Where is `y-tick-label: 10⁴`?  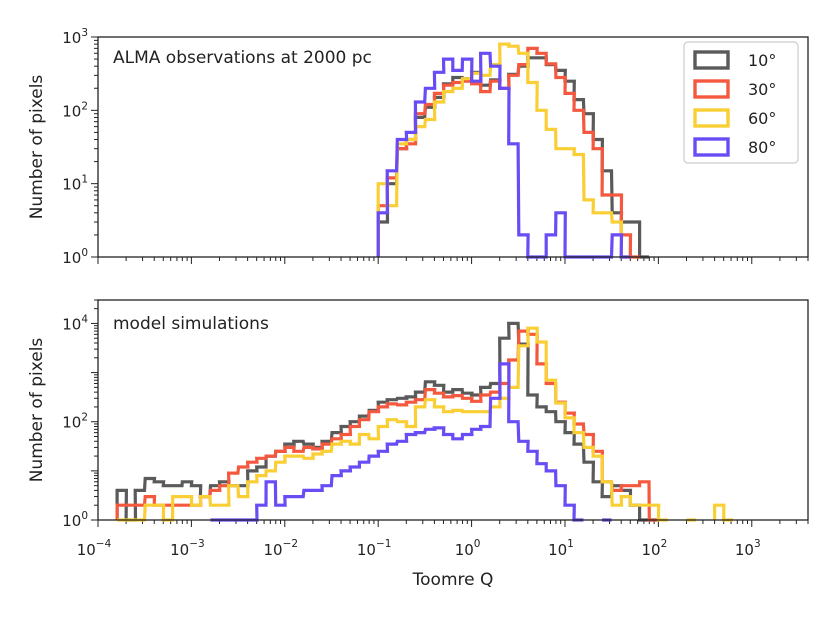 y-tick-label: 10⁴ is located at coordinates (75, 323).